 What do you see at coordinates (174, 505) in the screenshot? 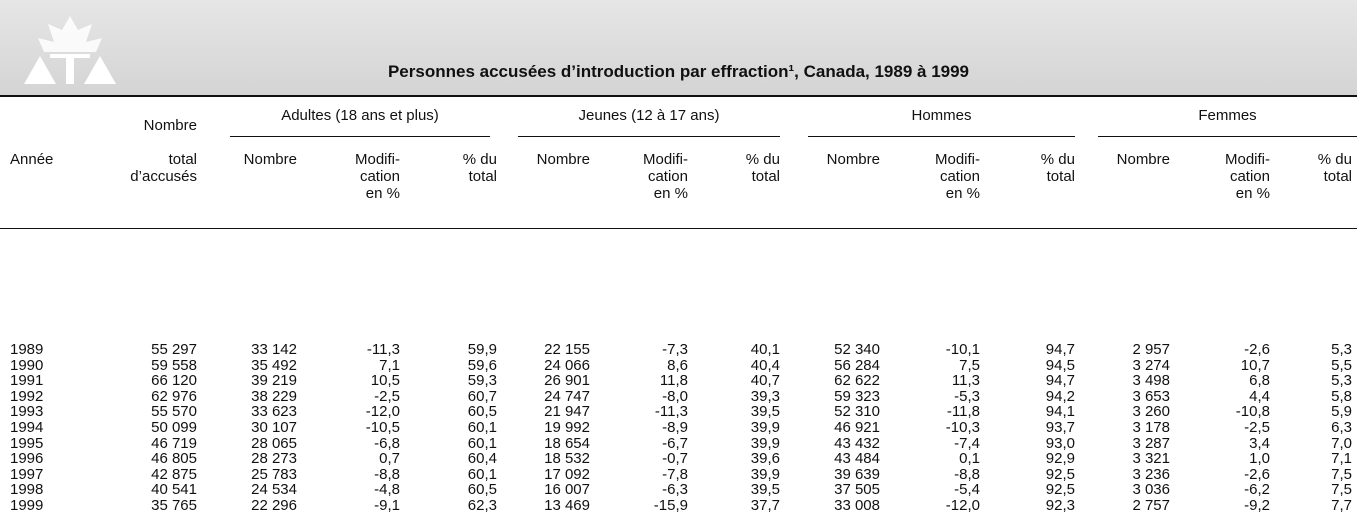
I see `cell: 35 765` at bounding box center [174, 505].